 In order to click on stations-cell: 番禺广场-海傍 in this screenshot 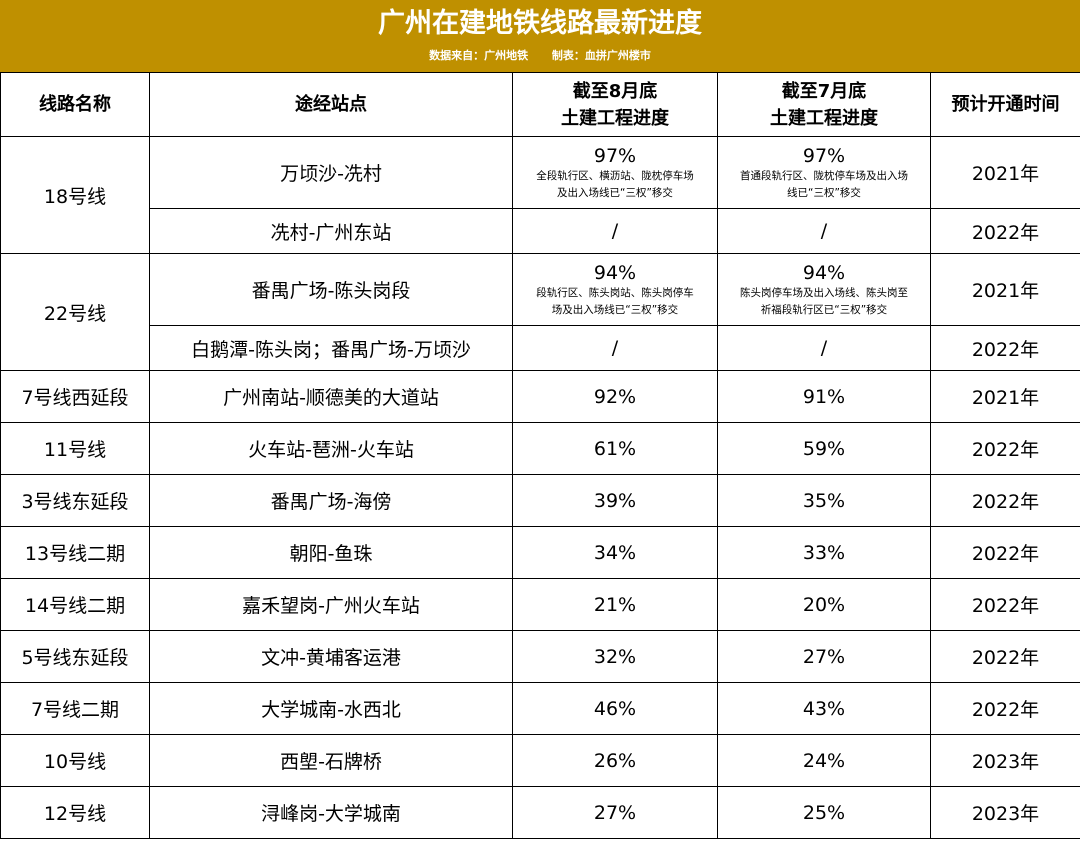, I will do `click(331, 500)`.